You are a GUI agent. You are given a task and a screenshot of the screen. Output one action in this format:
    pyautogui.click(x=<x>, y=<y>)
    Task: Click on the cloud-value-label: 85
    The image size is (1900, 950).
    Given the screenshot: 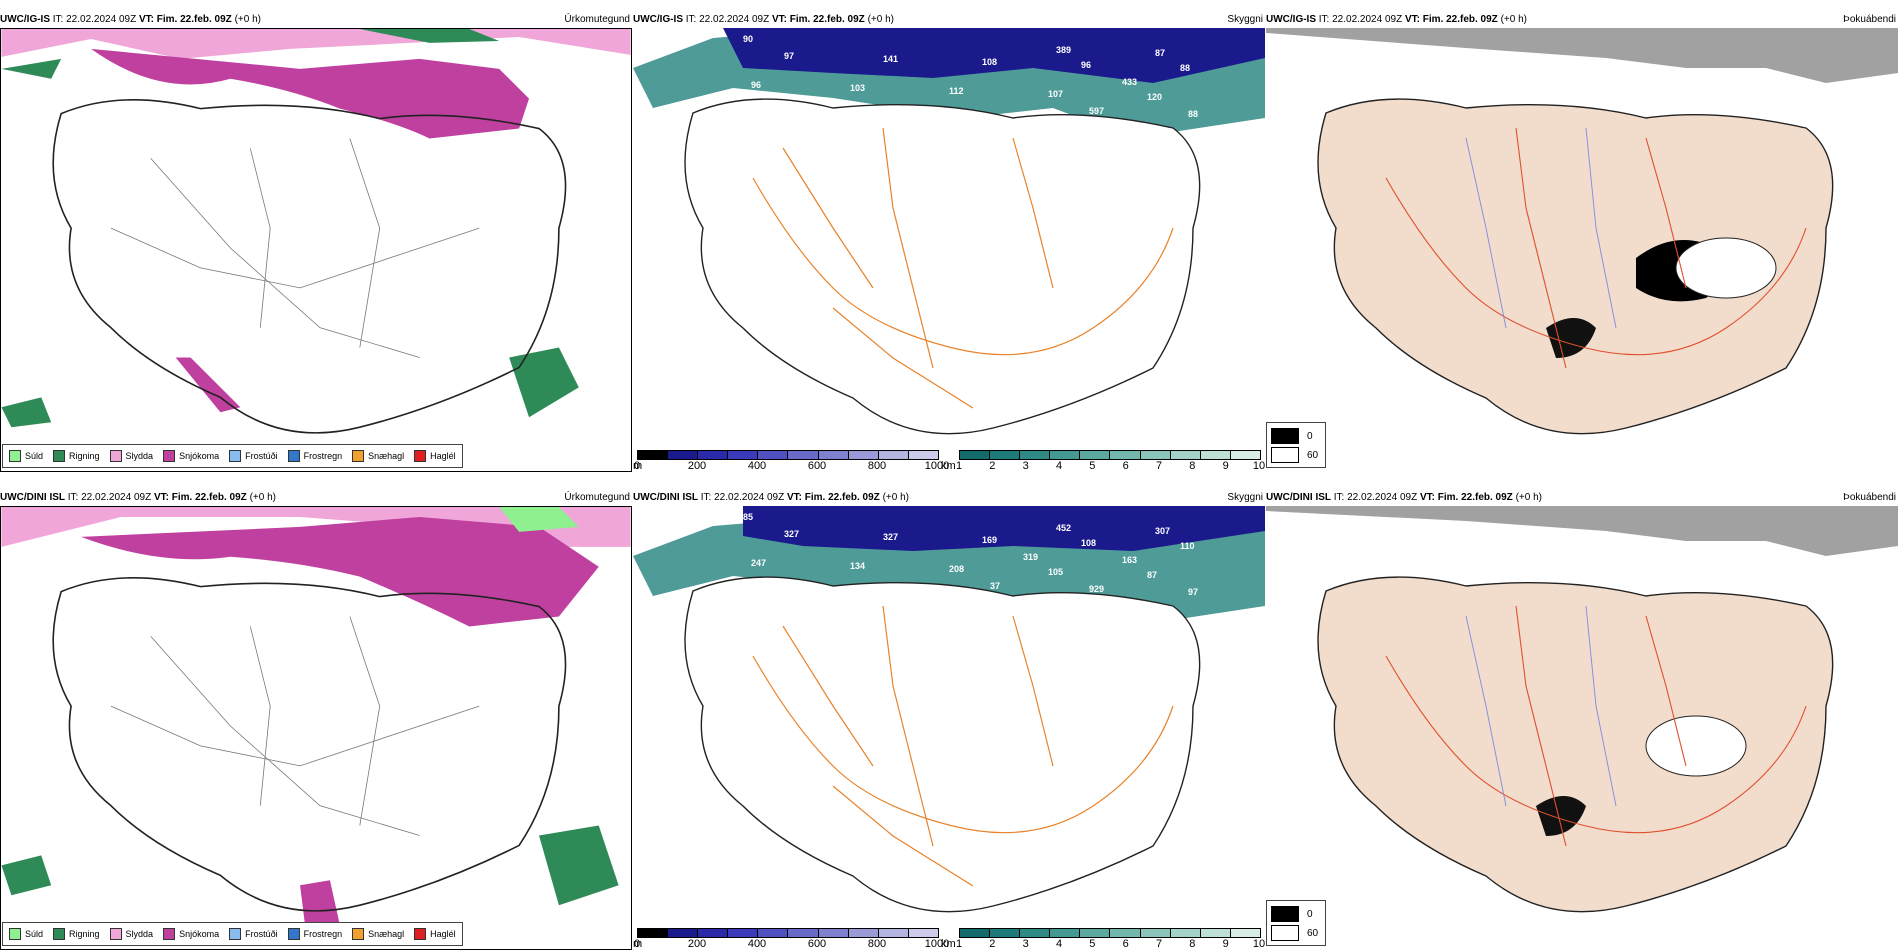 What is the action you would take?
    pyautogui.click(x=748, y=517)
    